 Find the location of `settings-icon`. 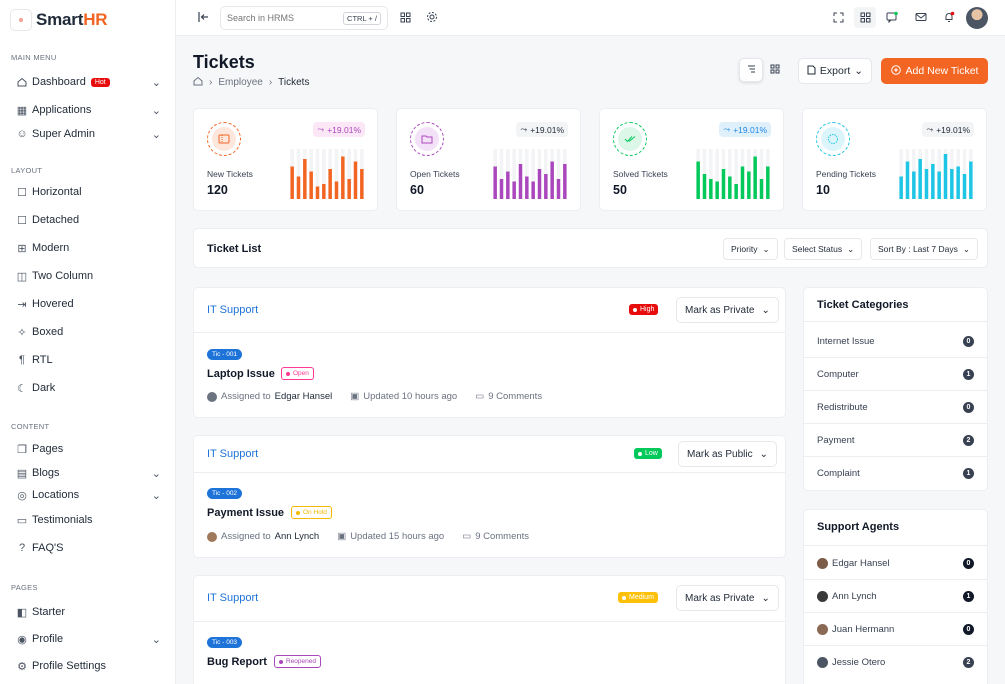

settings-icon is located at coordinates (432, 17).